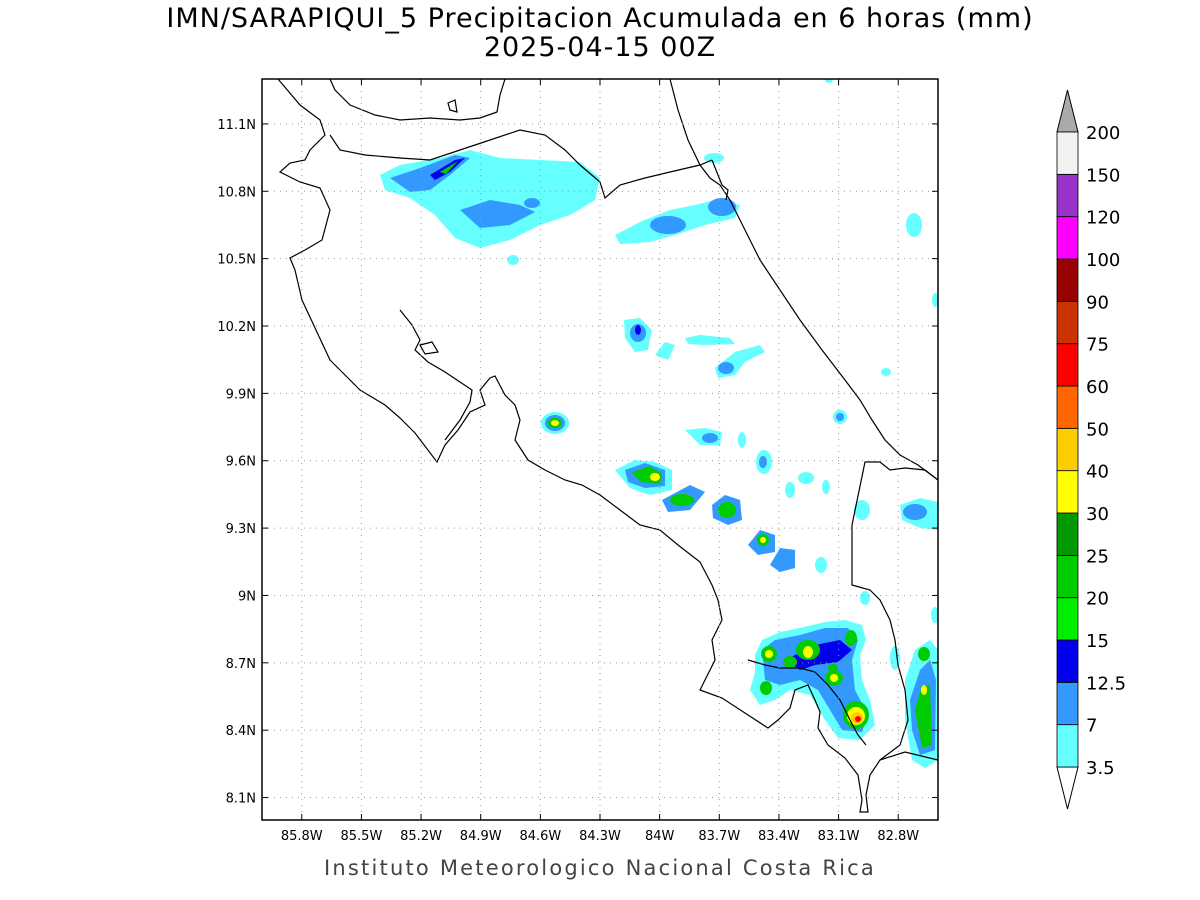 This screenshot has height=900, width=1200. I want to click on lon-tick-label: 82.8W, so click(898, 836).